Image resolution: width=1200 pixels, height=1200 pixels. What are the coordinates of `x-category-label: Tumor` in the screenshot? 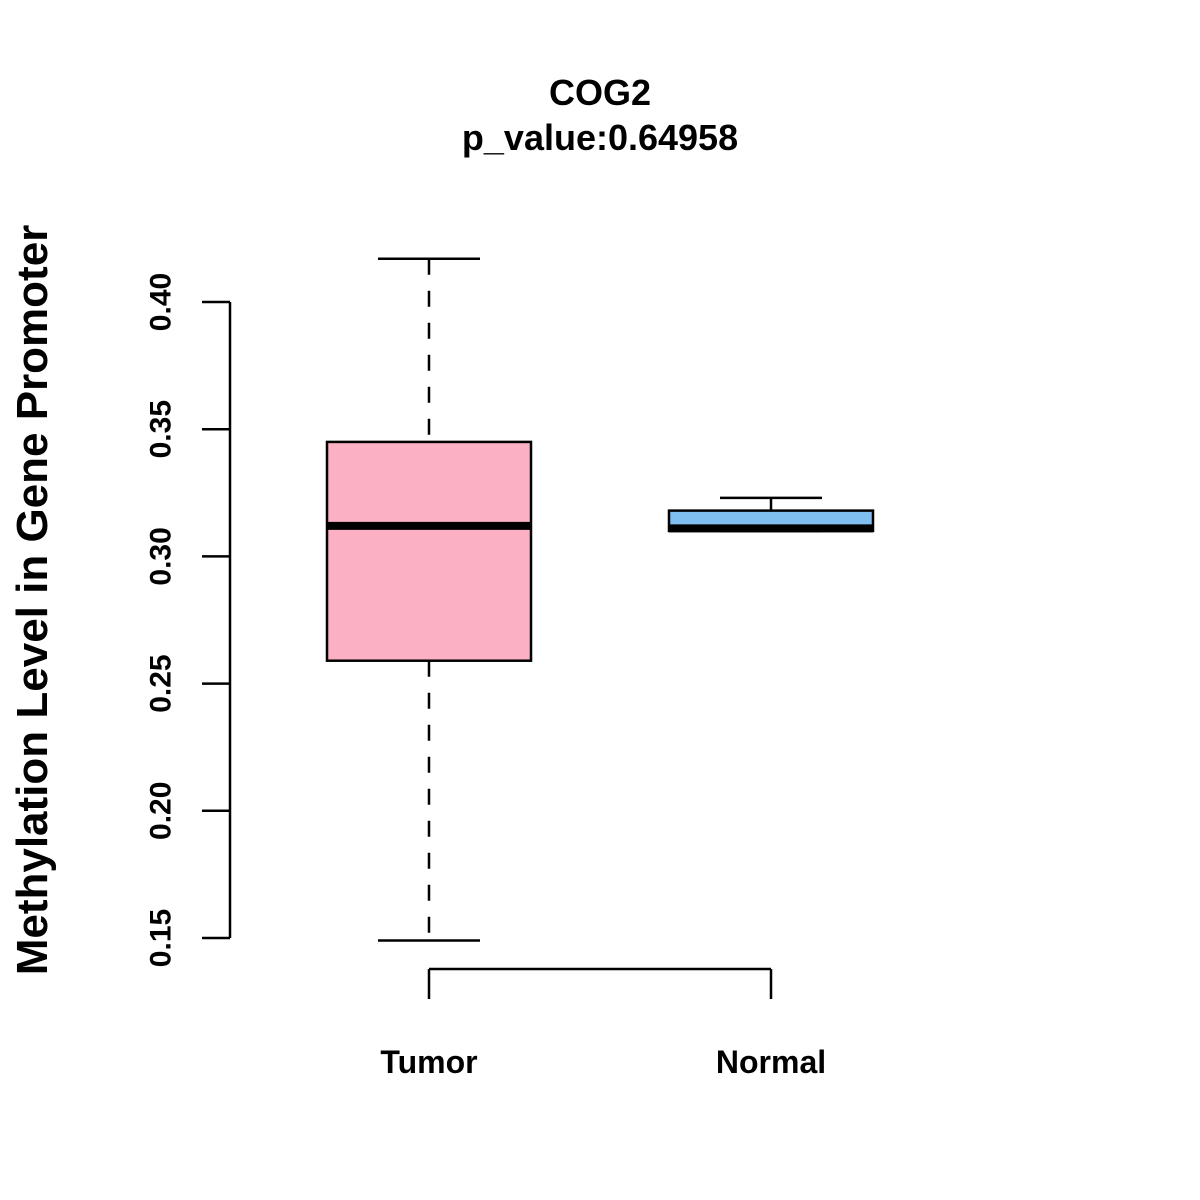 It's located at (428, 1062).